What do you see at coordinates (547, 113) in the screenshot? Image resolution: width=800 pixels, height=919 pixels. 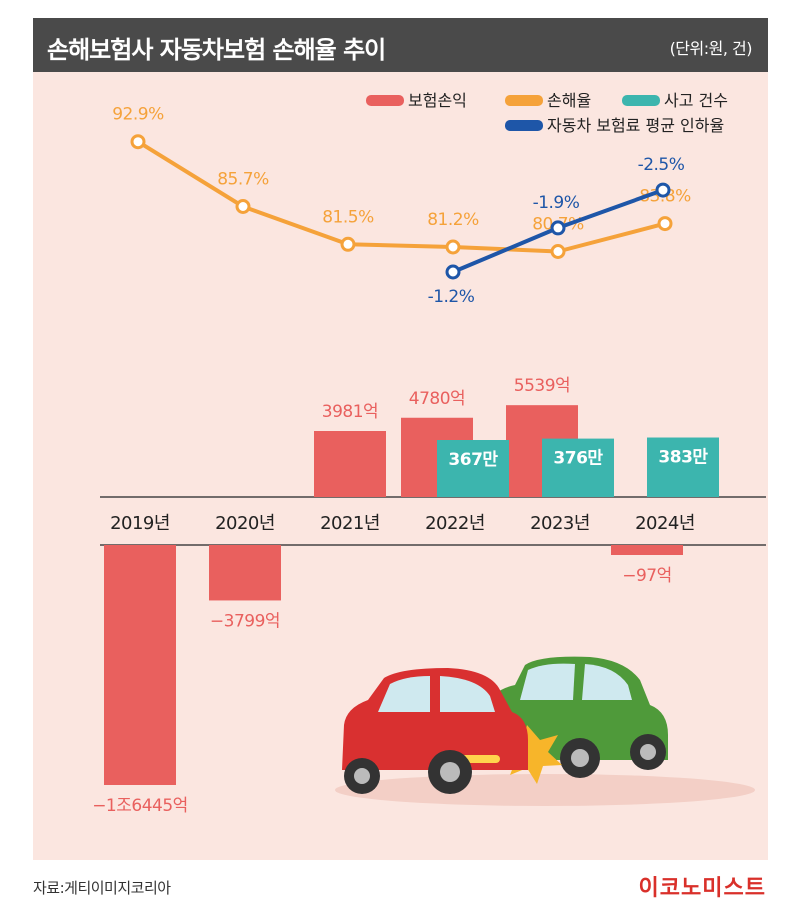 I see `legend: 보험손익 손해율 사고 건수 자동차 보험료 평균 인하율` at bounding box center [547, 113].